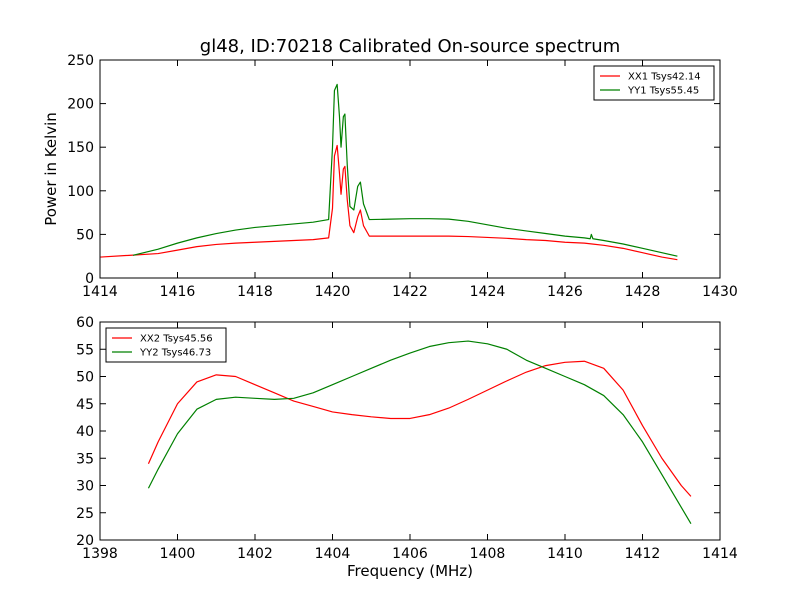 The width and height of the screenshot is (800, 600). Describe the element at coordinates (100, 292) in the screenshot. I see `top-x-tick-label: 1414` at that location.